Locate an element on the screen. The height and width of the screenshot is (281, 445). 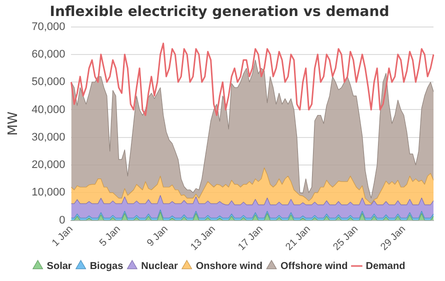
x-tick-label: 5 Jan is located at coordinates (110, 236).